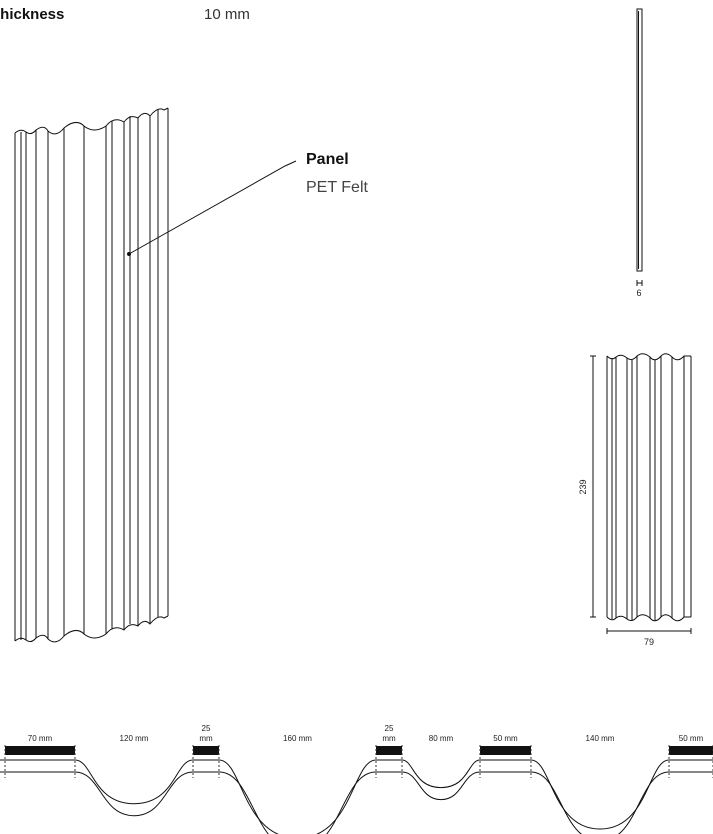 This screenshot has width=713, height=834. I want to click on panel-perspective, so click(91, 375).